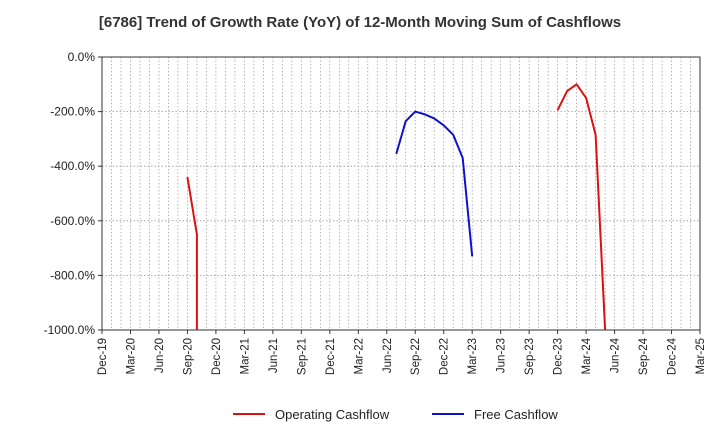  Describe the element at coordinates (70, 330) in the screenshot. I see `y-tick-label: -1000.0%` at that location.